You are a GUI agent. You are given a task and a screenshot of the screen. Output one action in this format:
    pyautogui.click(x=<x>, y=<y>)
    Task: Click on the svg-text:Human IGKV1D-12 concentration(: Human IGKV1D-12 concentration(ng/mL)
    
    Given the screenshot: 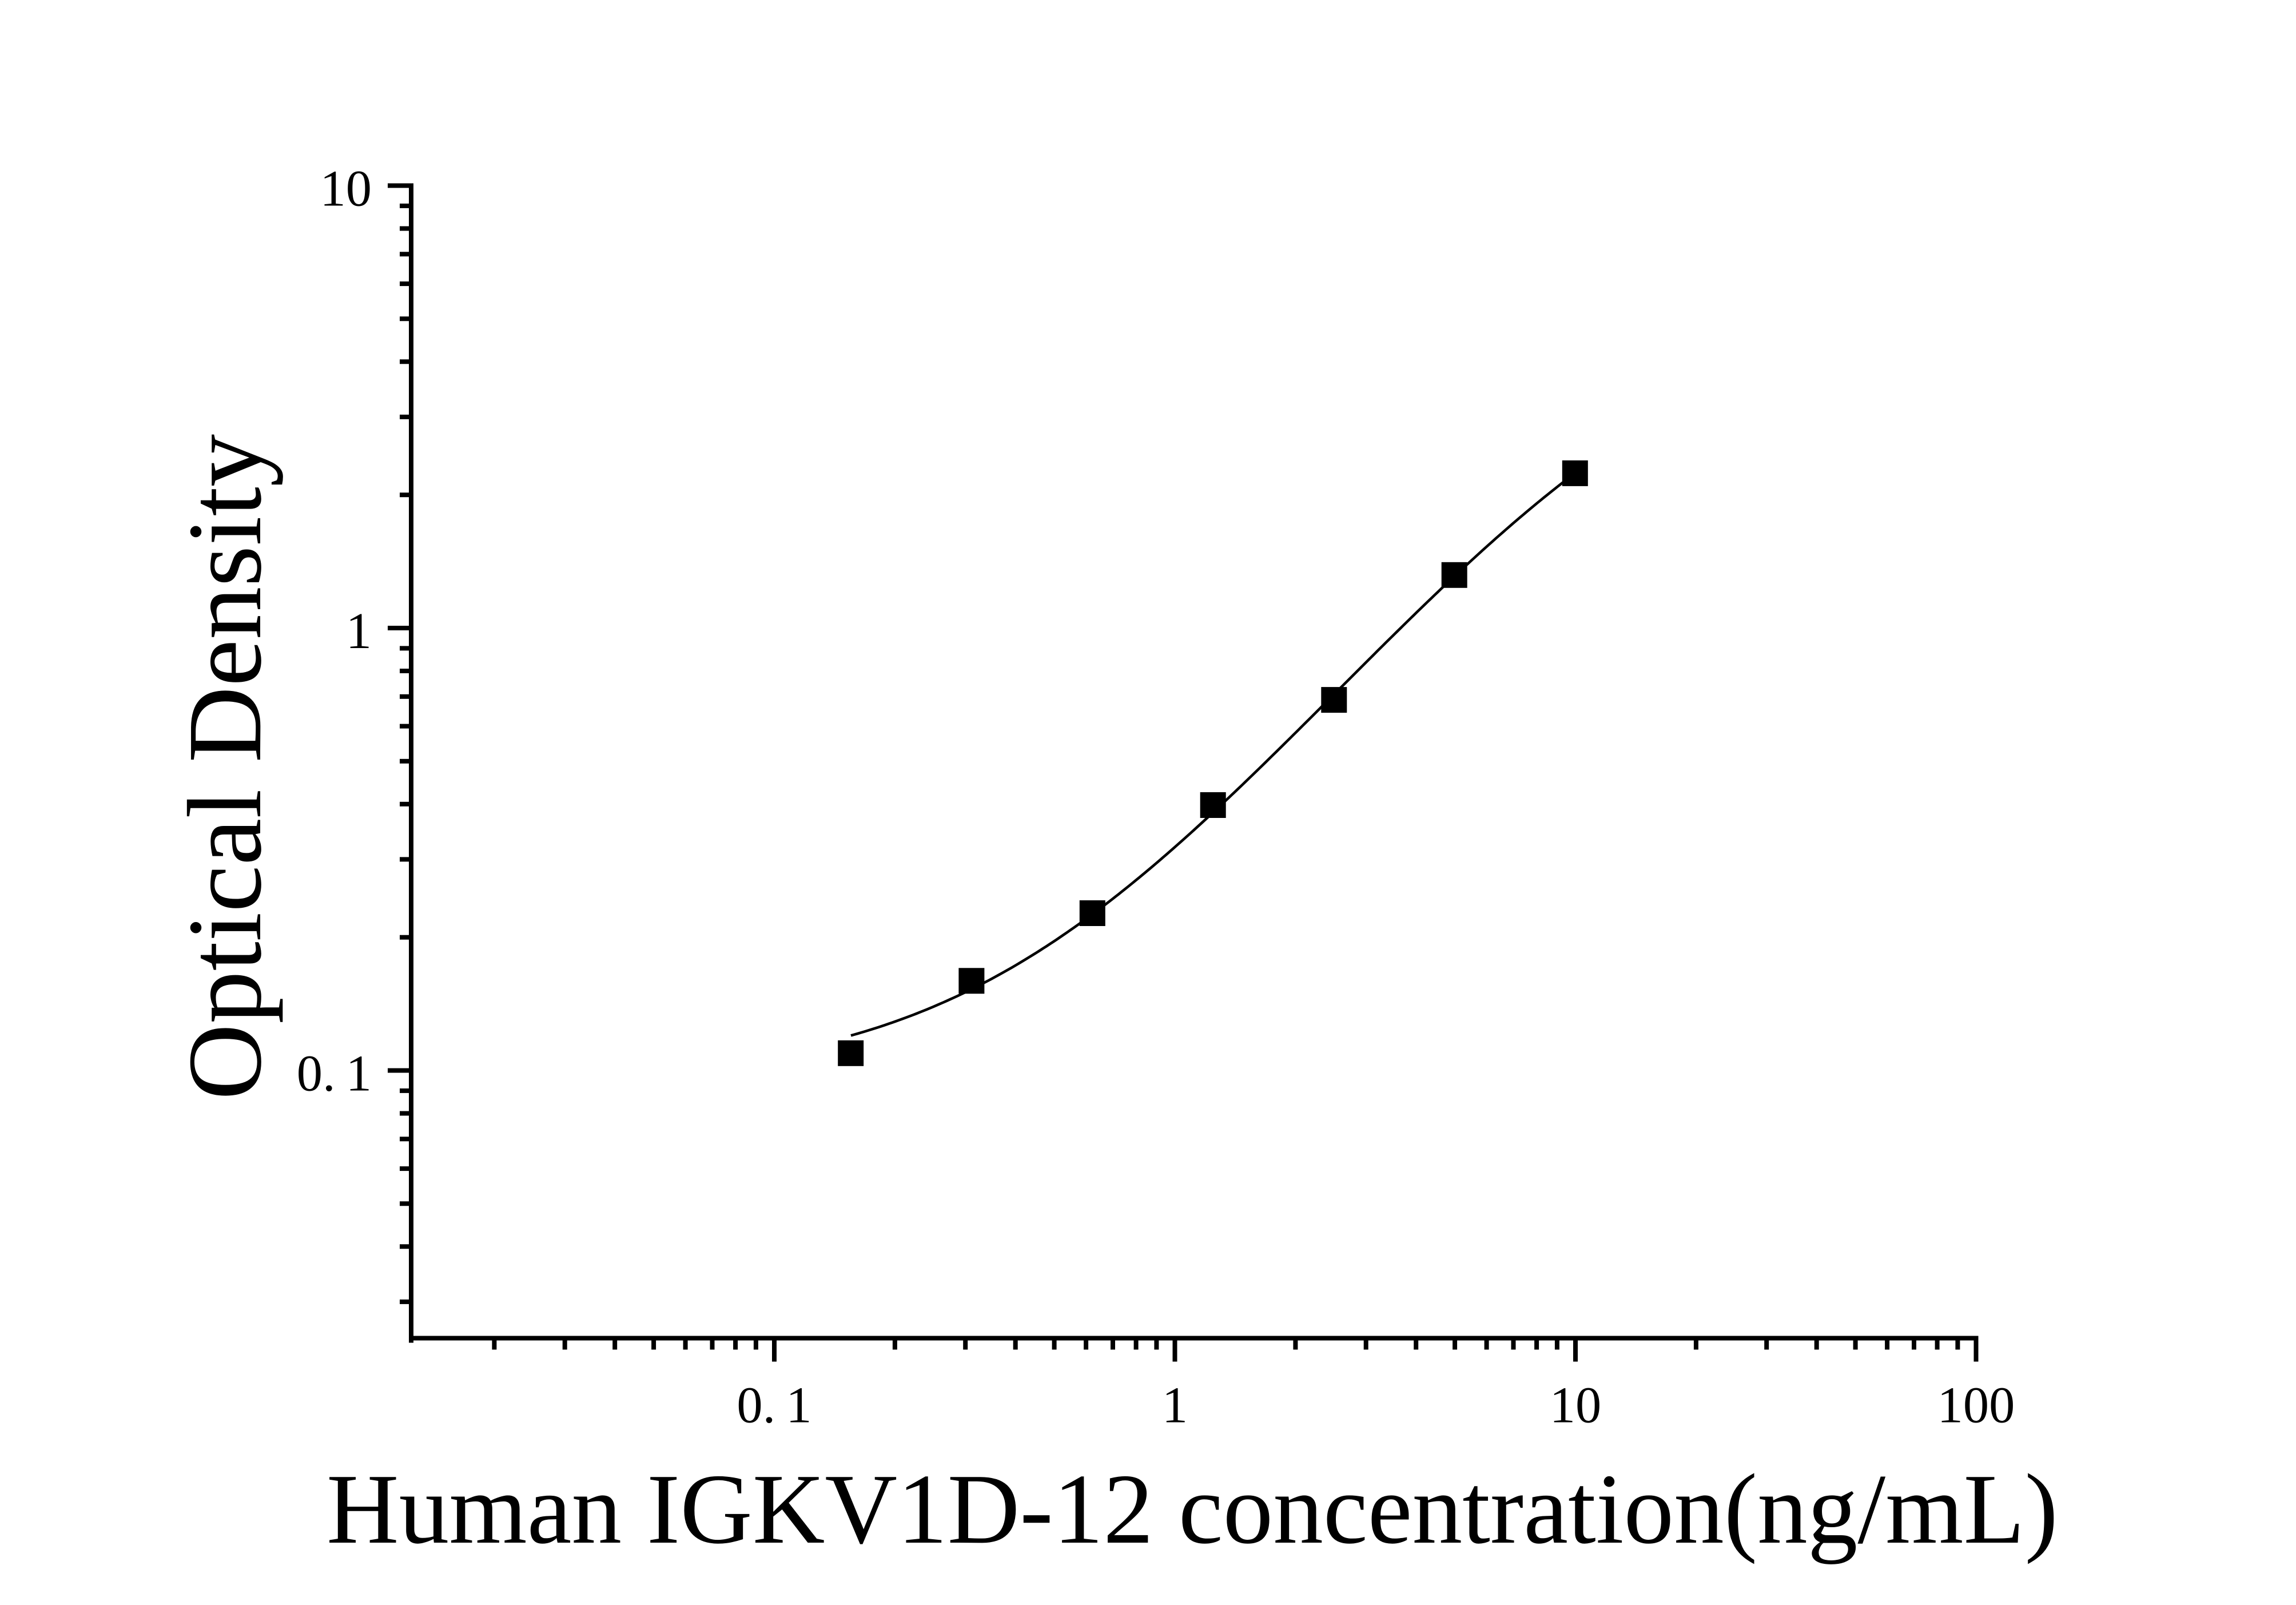 What is the action you would take?
    pyautogui.click(x=1193, y=1508)
    